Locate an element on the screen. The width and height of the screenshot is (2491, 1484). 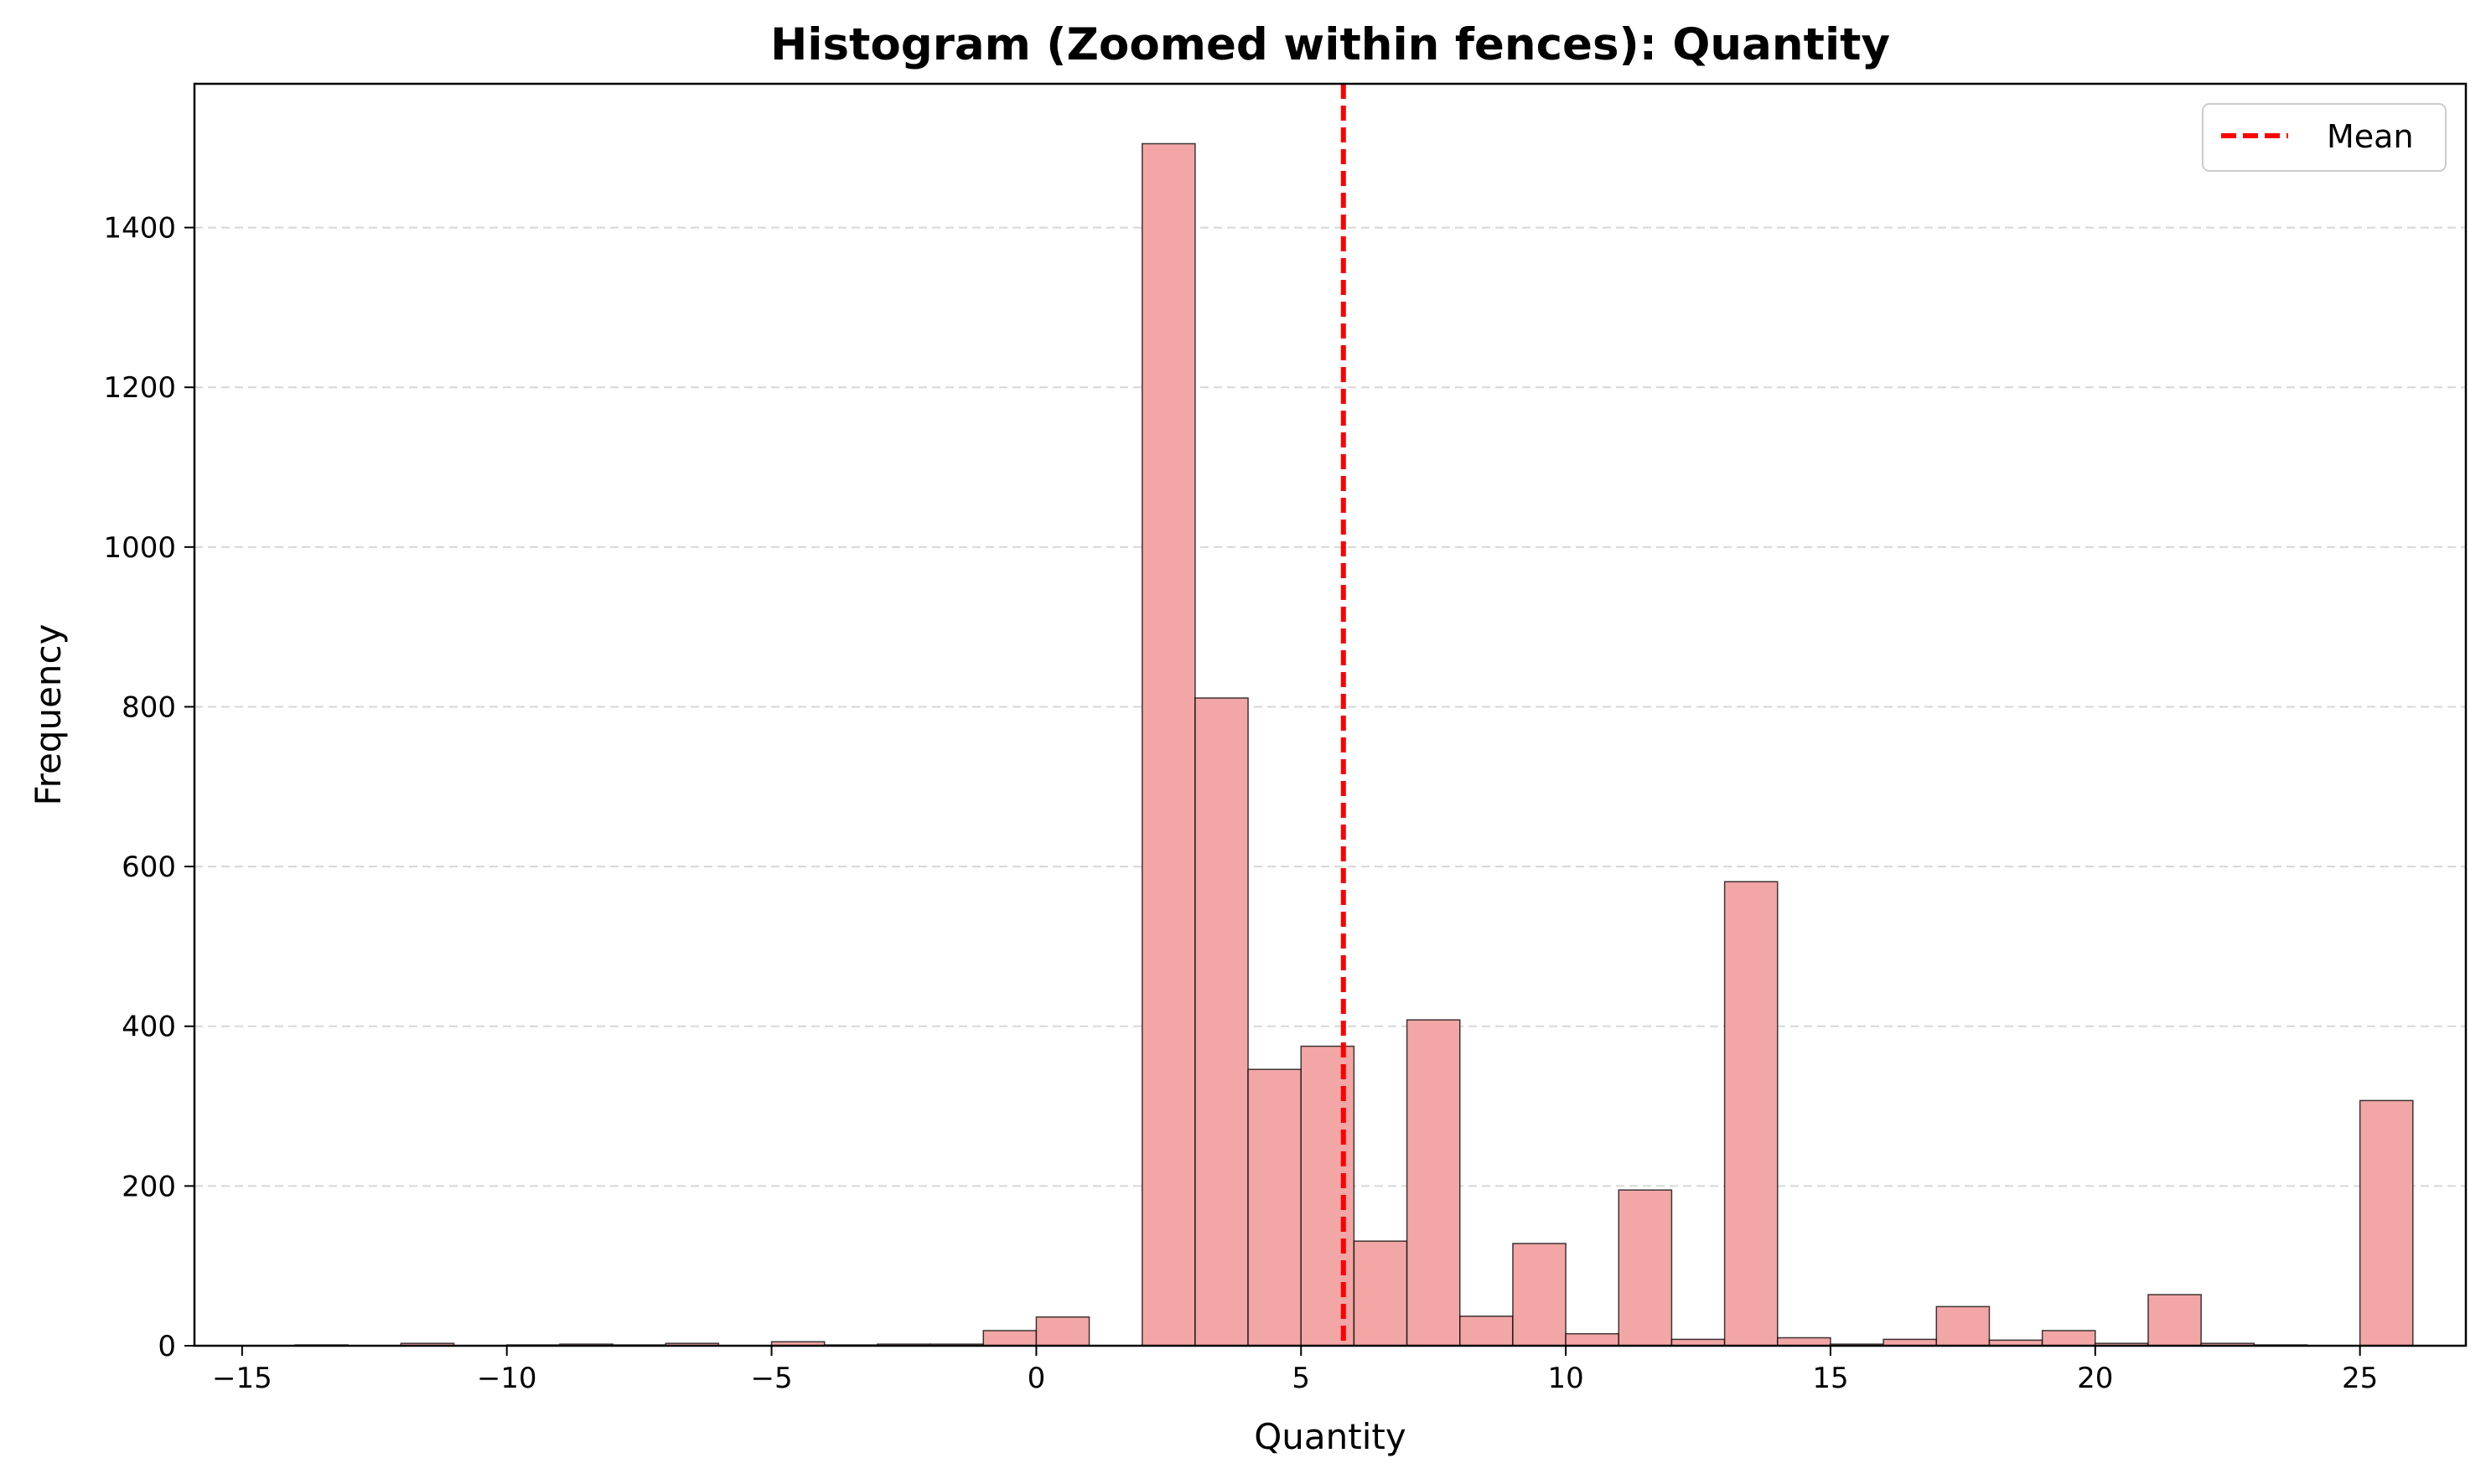
y-tick-label: 0 is located at coordinates (167, 1346).